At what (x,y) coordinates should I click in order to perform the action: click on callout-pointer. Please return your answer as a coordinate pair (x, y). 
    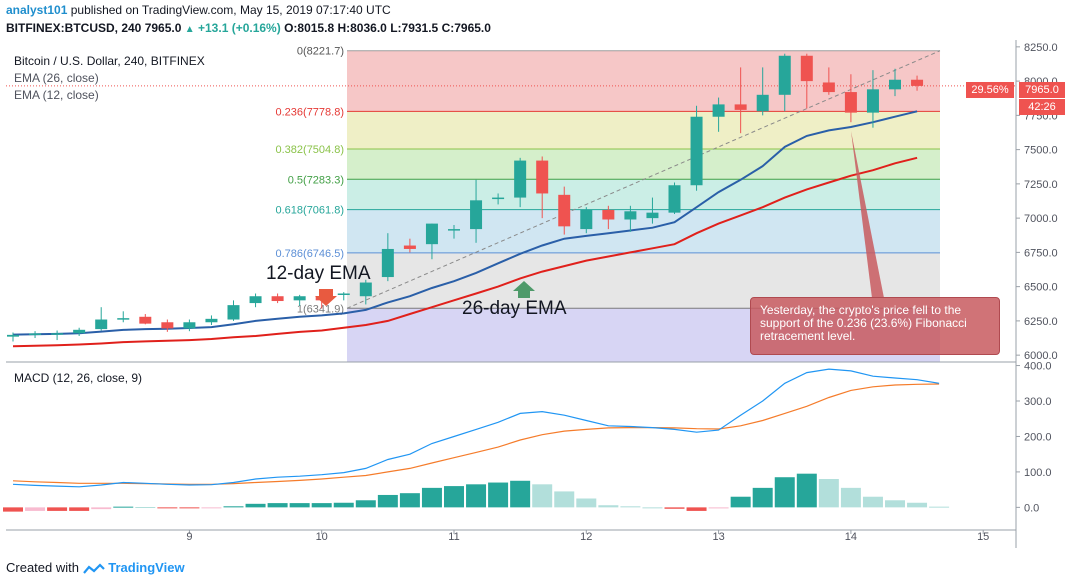
    Looking at the image, I should click on (867, 214).